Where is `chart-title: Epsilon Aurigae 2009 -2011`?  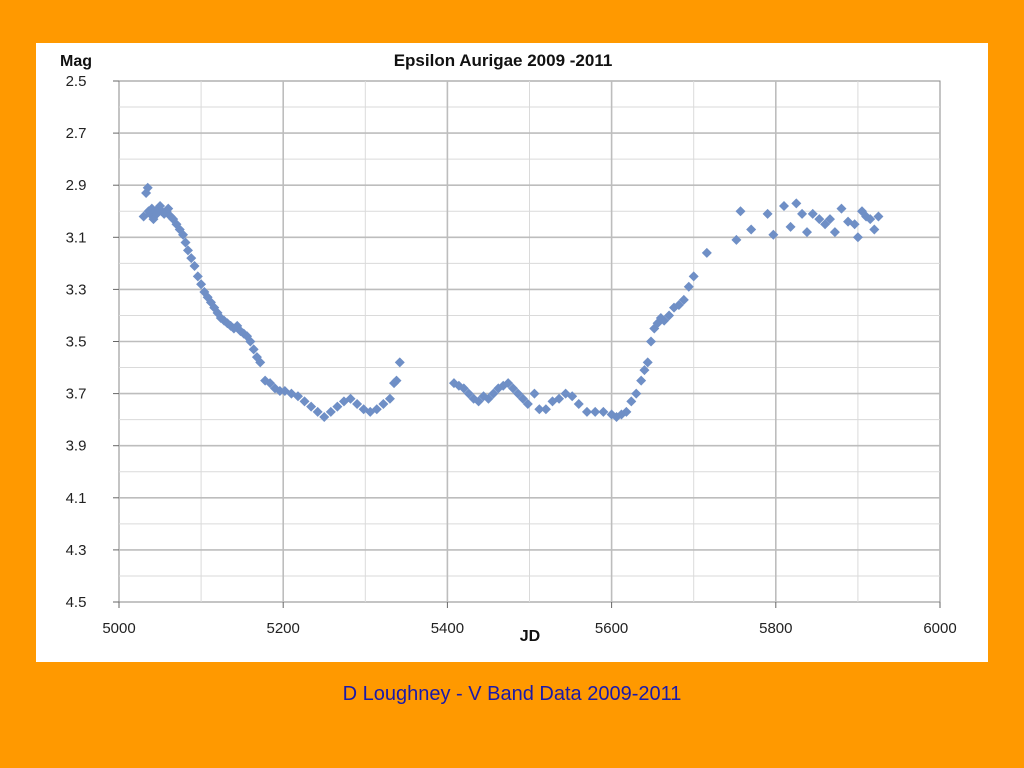
chart-title: Epsilon Aurigae 2009 -2011 is located at coordinates (503, 60).